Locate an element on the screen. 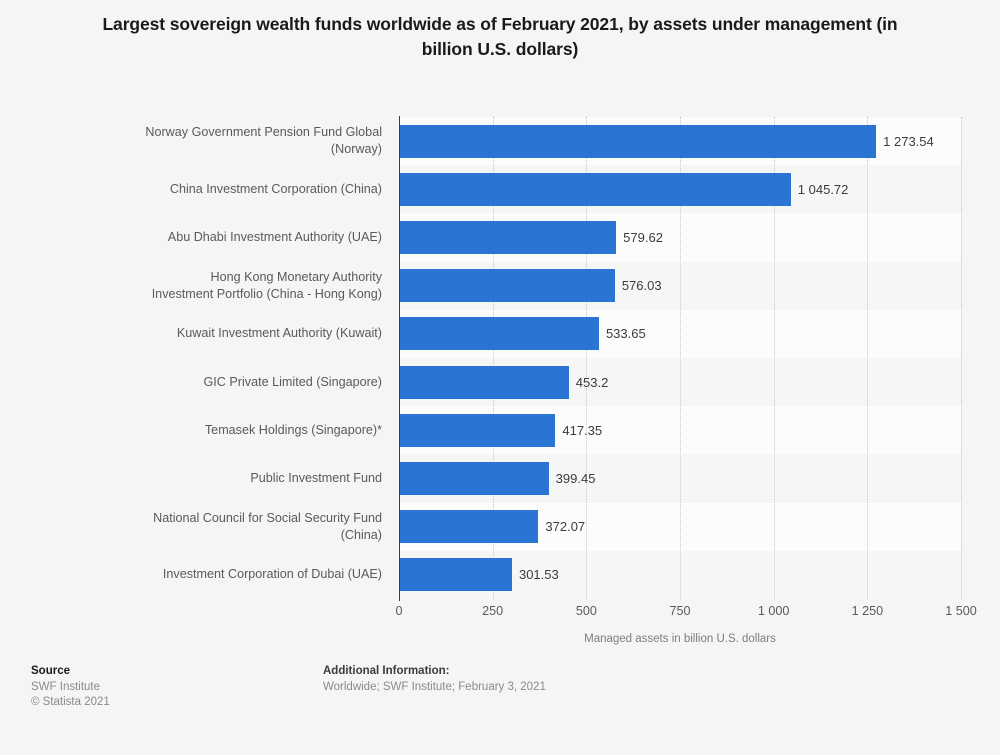  x-tick-label: 1 000 is located at coordinates (773, 611).